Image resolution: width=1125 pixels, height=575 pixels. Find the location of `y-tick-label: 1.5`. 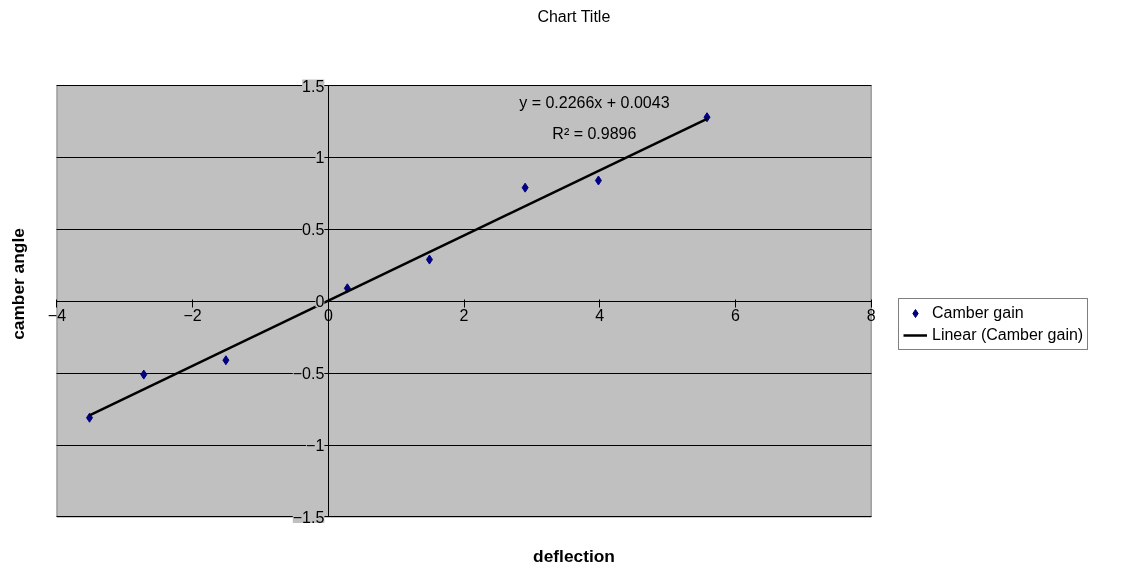

y-tick-label: 1.5 is located at coordinates (313, 86).